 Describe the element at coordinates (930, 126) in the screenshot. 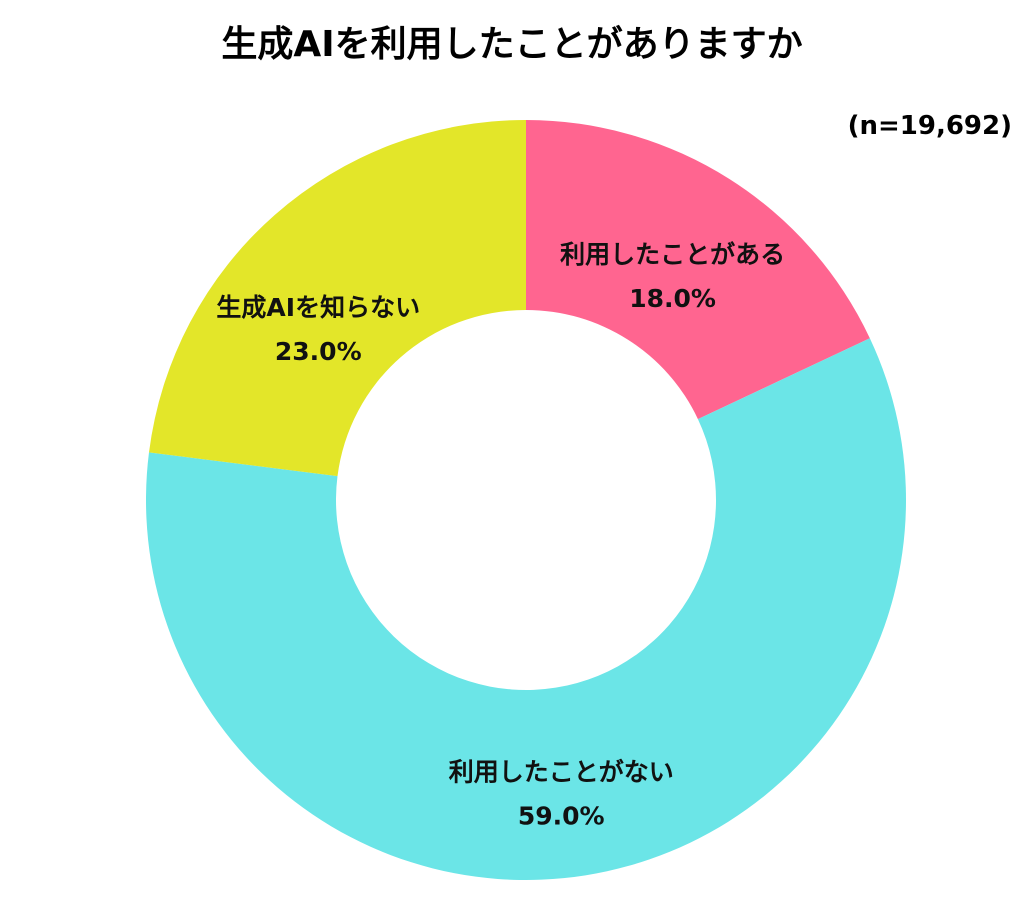

I see `sample-size-note: (n=19,692)` at that location.